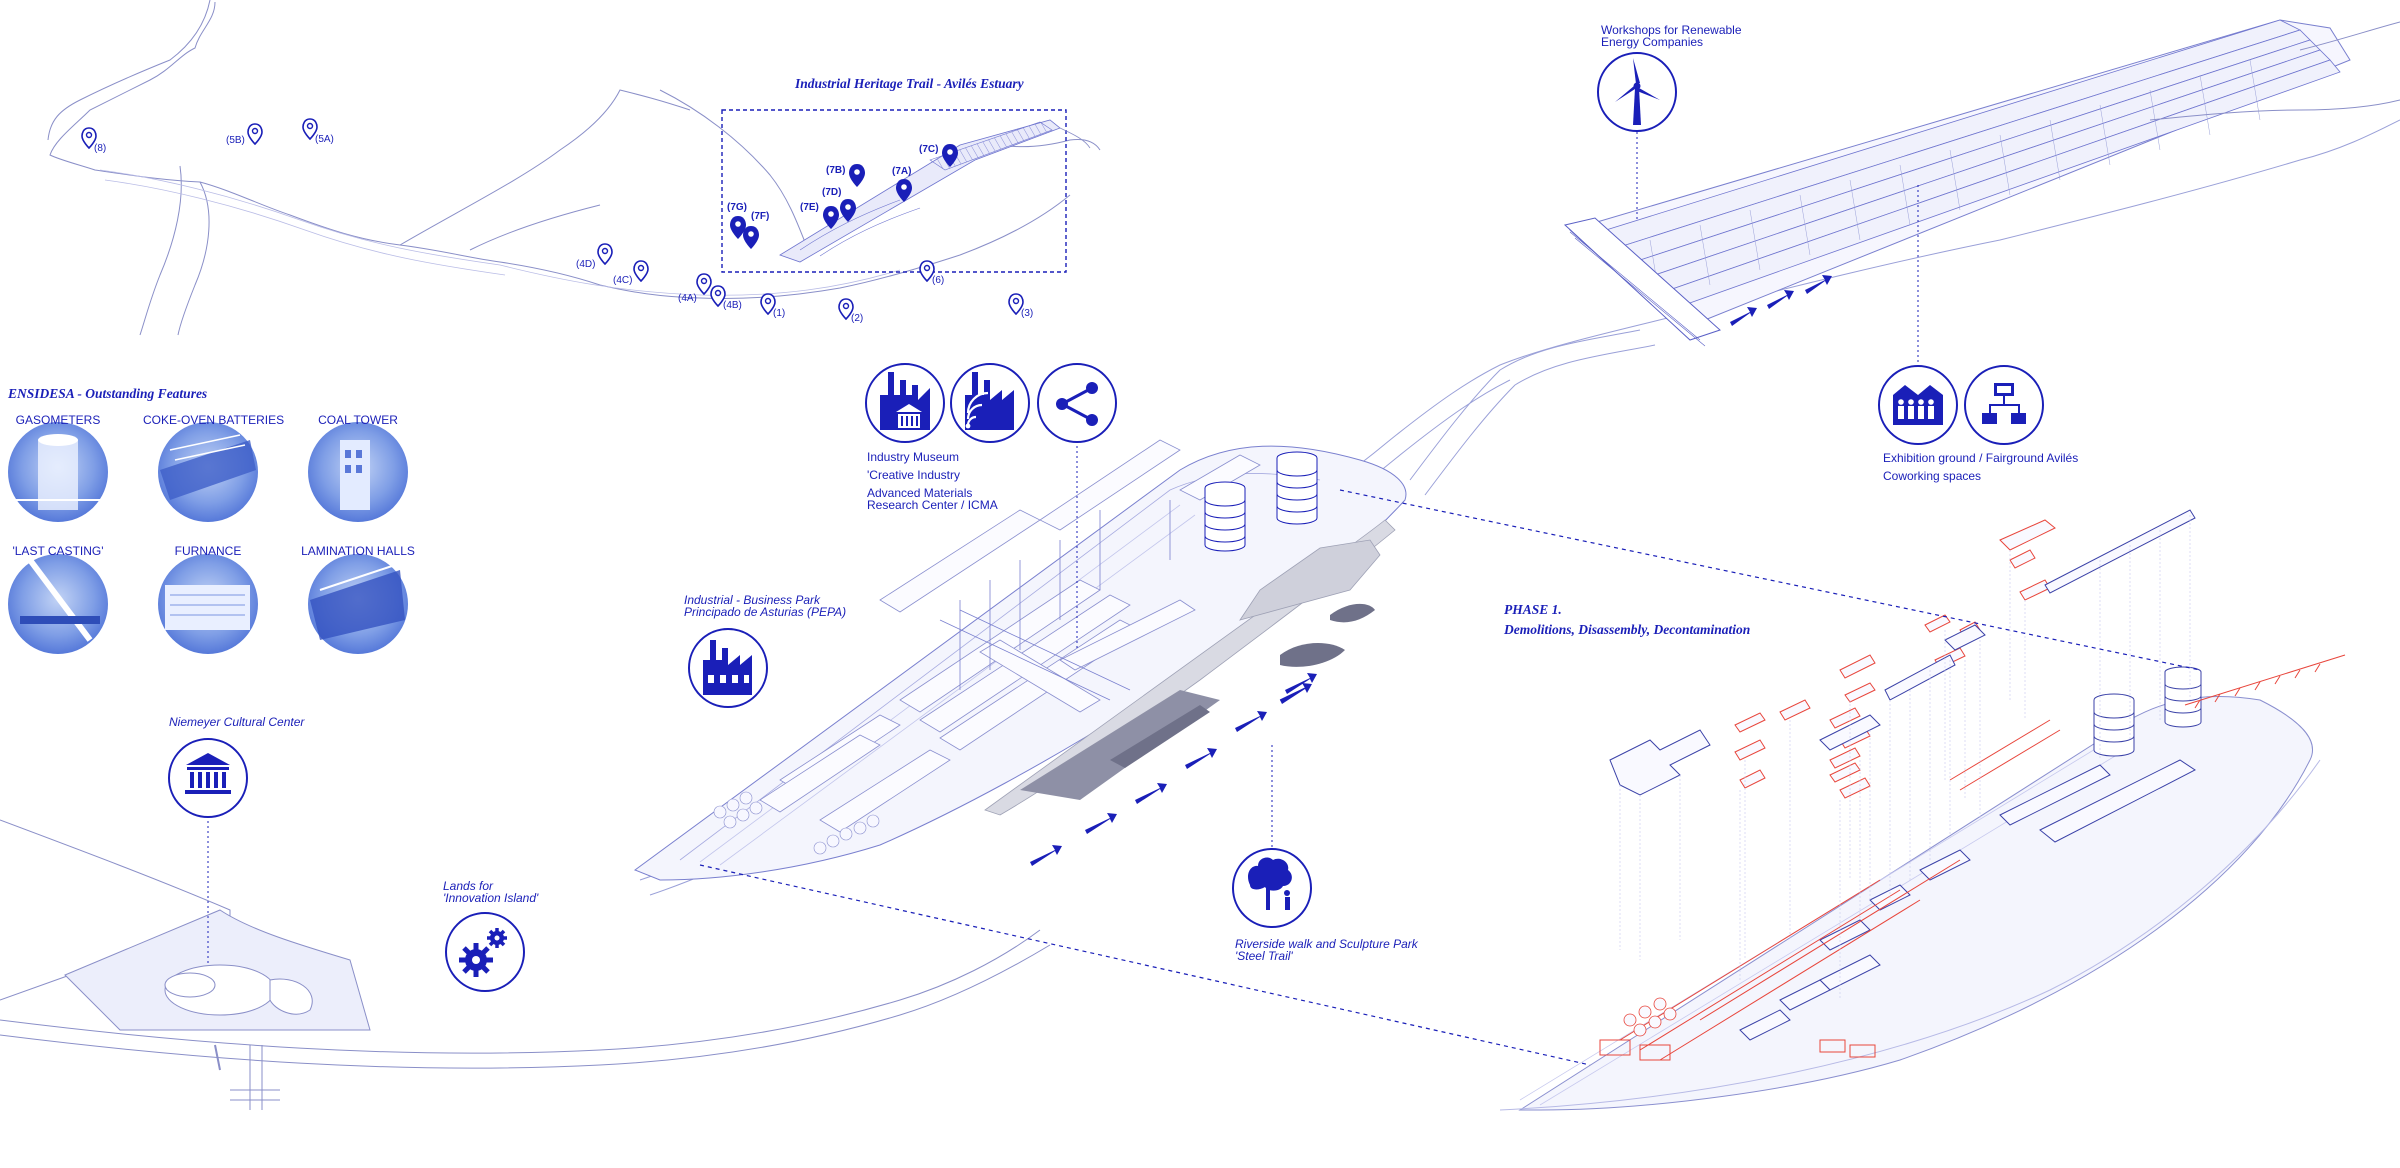 The height and width of the screenshot is (1168, 2400). What do you see at coordinates (208, 773) in the screenshot?
I see `classical-building-icon` at bounding box center [208, 773].